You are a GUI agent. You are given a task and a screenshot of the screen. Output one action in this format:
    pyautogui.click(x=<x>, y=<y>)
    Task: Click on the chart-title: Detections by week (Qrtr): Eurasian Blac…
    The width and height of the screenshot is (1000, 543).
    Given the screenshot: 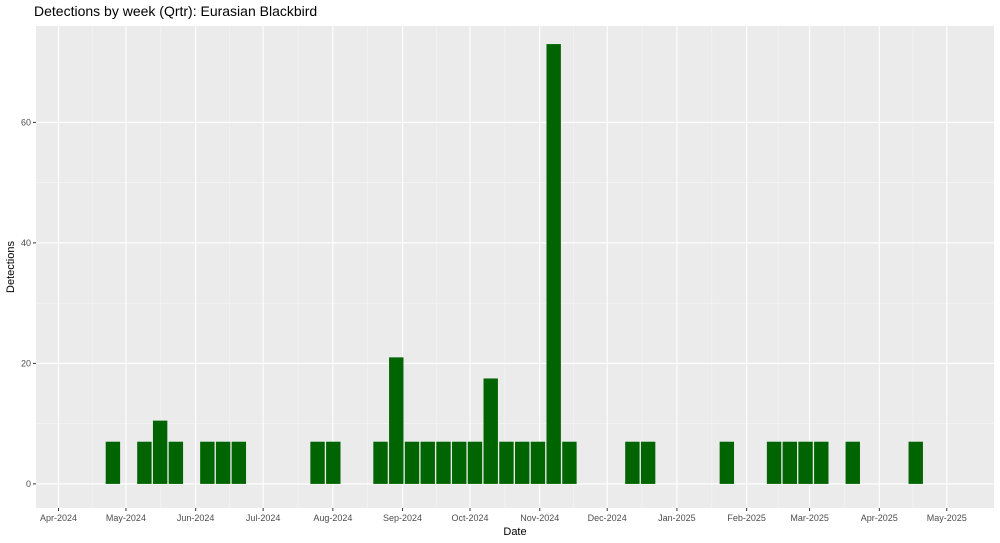 What is the action you would take?
    pyautogui.click(x=176, y=11)
    